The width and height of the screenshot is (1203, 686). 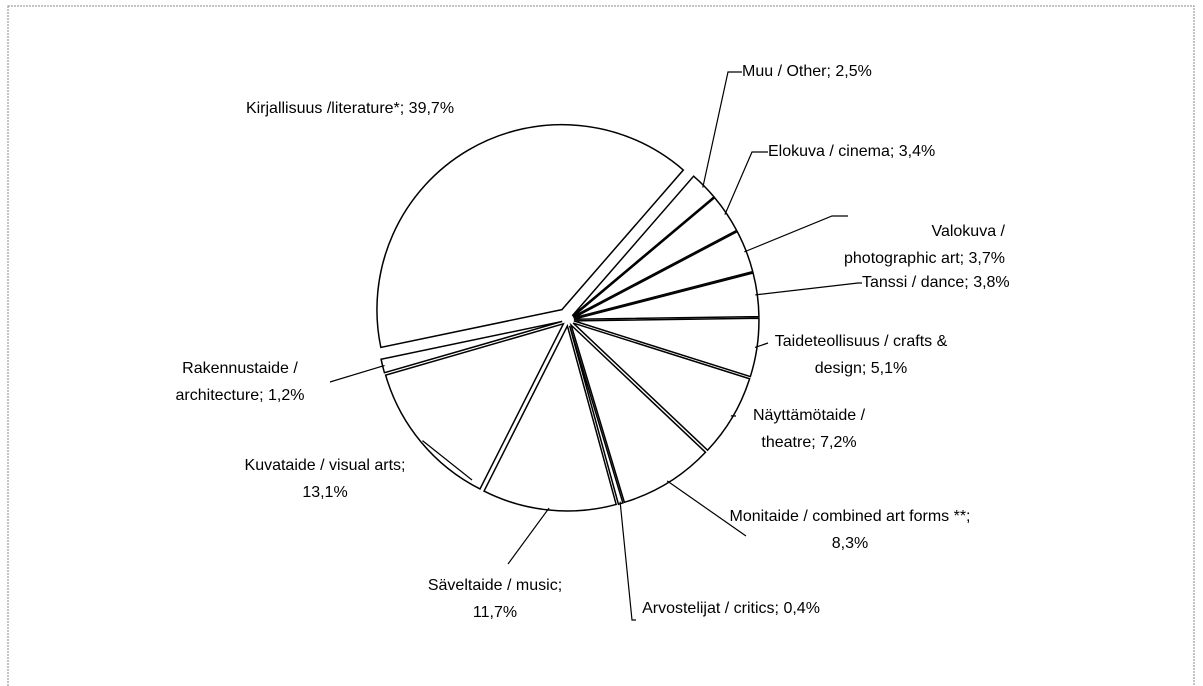 I want to click on category-label: Kirjallisuus /literature*;, so click(x=325, y=108).